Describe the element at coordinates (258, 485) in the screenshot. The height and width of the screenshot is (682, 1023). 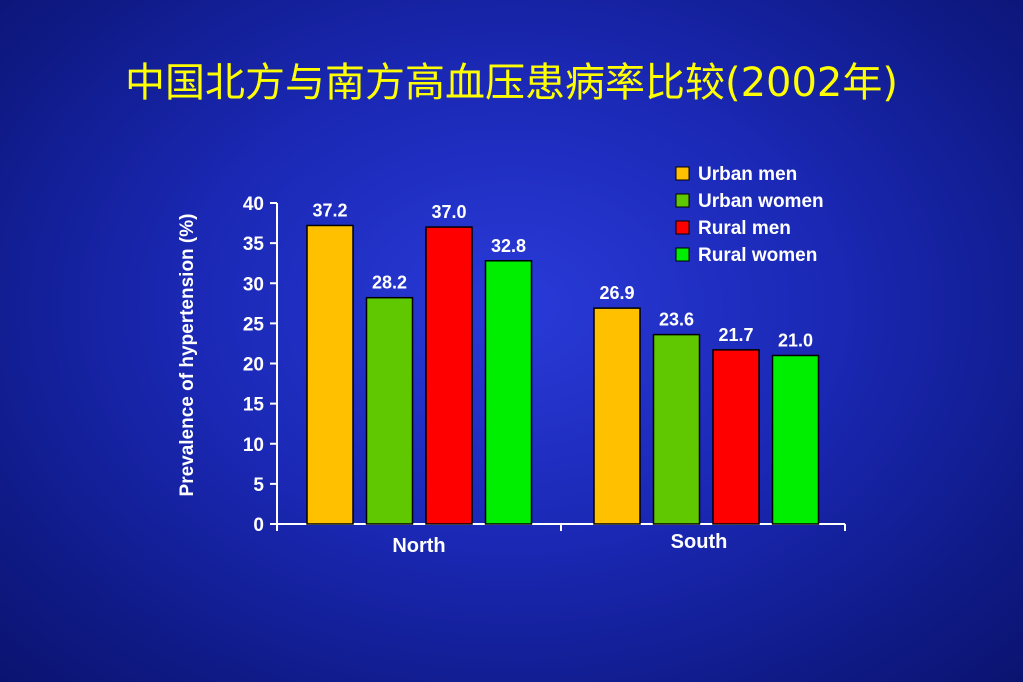
I see `y-tick-label: 5` at that location.